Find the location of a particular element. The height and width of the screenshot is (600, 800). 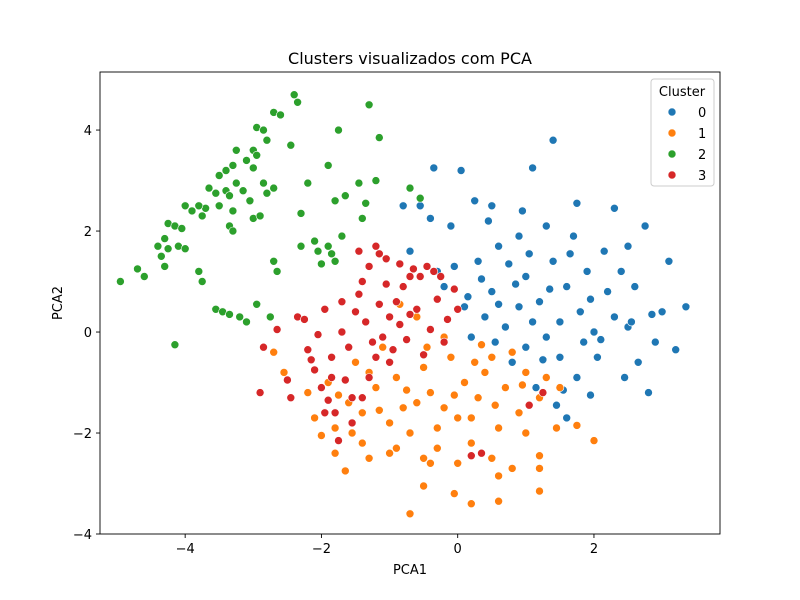

x-axis-label: PCA1 is located at coordinates (410, 570).